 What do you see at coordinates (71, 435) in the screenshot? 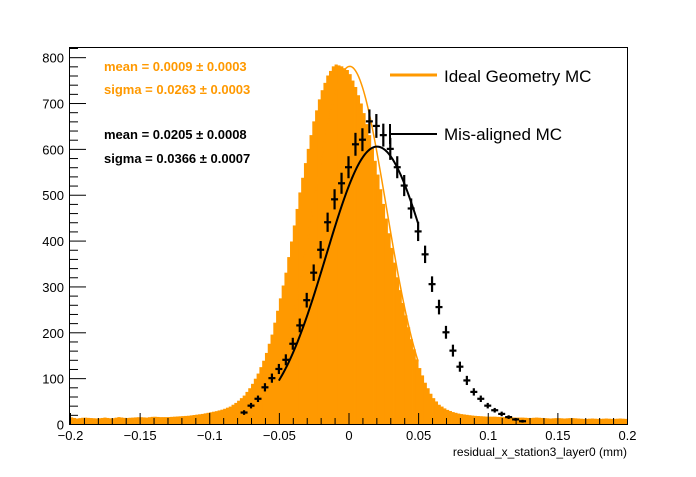
I see `x-tick-label: −0.2` at bounding box center [71, 435].